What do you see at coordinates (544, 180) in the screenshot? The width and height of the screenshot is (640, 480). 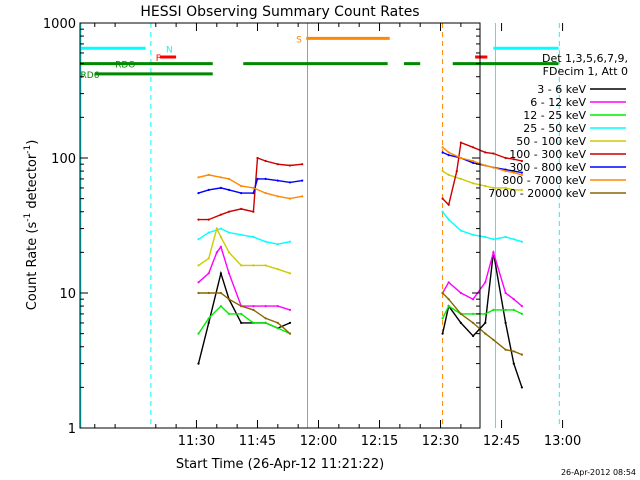 I see `legend-label-7: 800 - 7000 keV` at bounding box center [544, 180].